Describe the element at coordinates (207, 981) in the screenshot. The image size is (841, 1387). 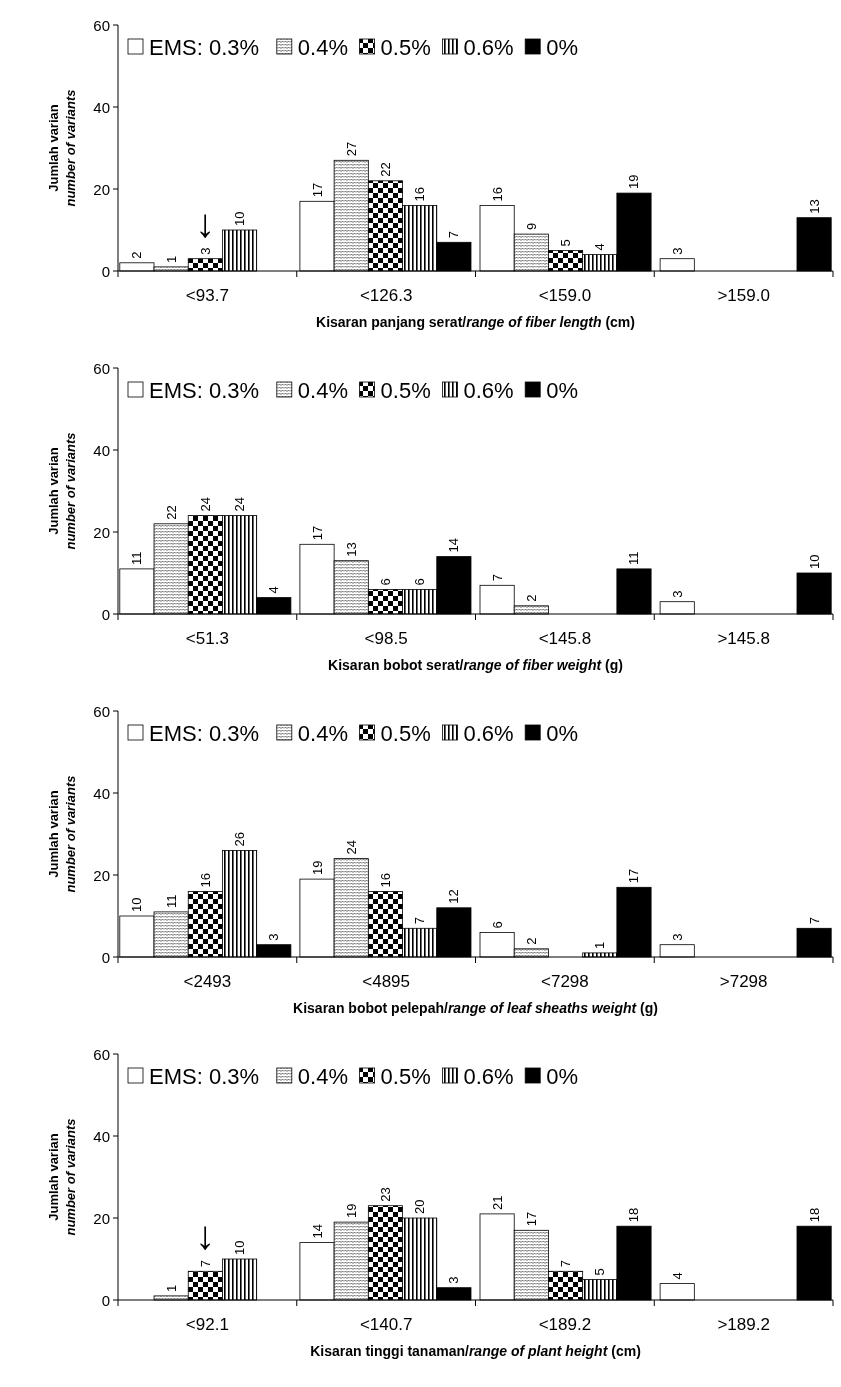
I see `x-tick-label: <2493` at that location.